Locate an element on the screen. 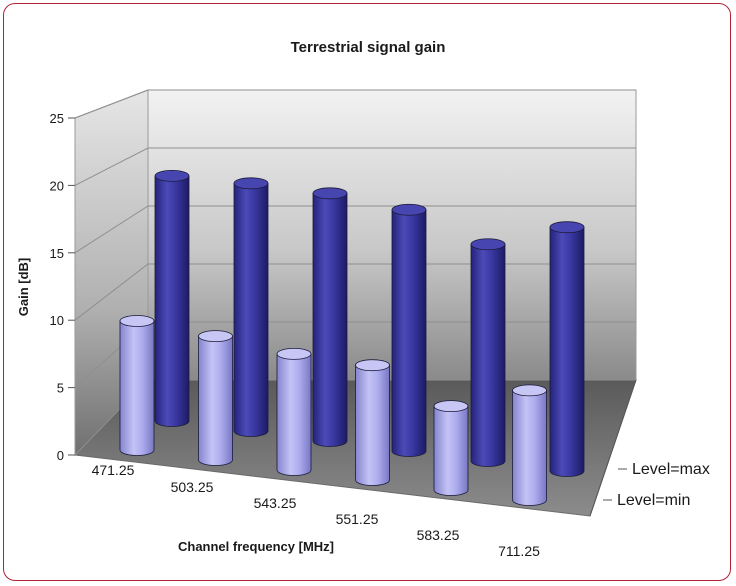  x-tick-label: 551.25 is located at coordinates (357, 519).